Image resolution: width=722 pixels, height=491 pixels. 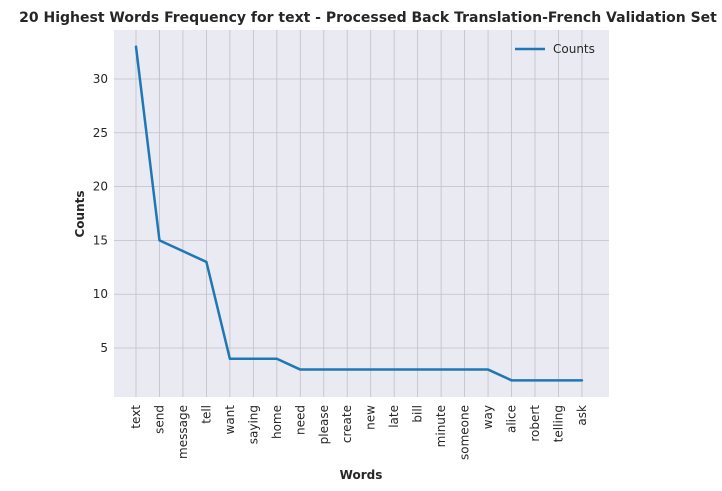 I want to click on x-tick-label: send, so click(x=159, y=419).